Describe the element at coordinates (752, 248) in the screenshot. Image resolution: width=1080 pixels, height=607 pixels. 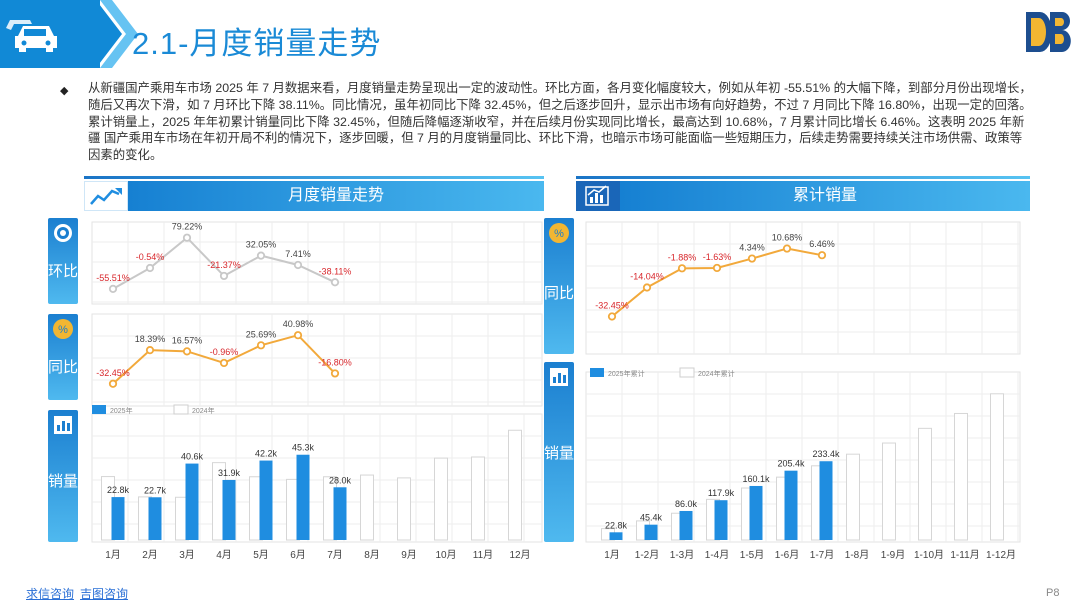
I see `cum-yoy-data-label: 4.34%` at that location.